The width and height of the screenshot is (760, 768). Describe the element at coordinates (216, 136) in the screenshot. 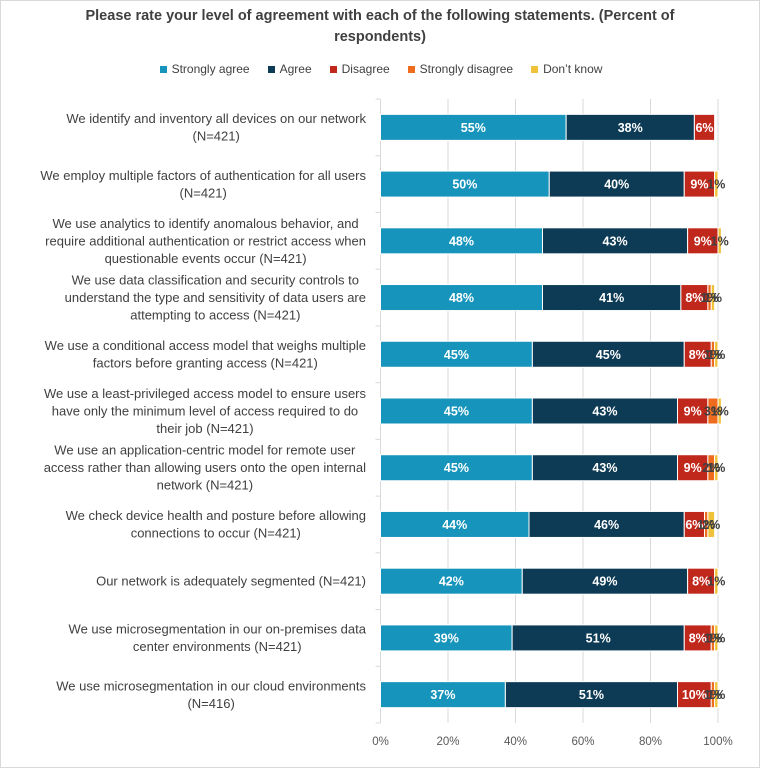

I see `category-label-line: (N=421)` at that location.